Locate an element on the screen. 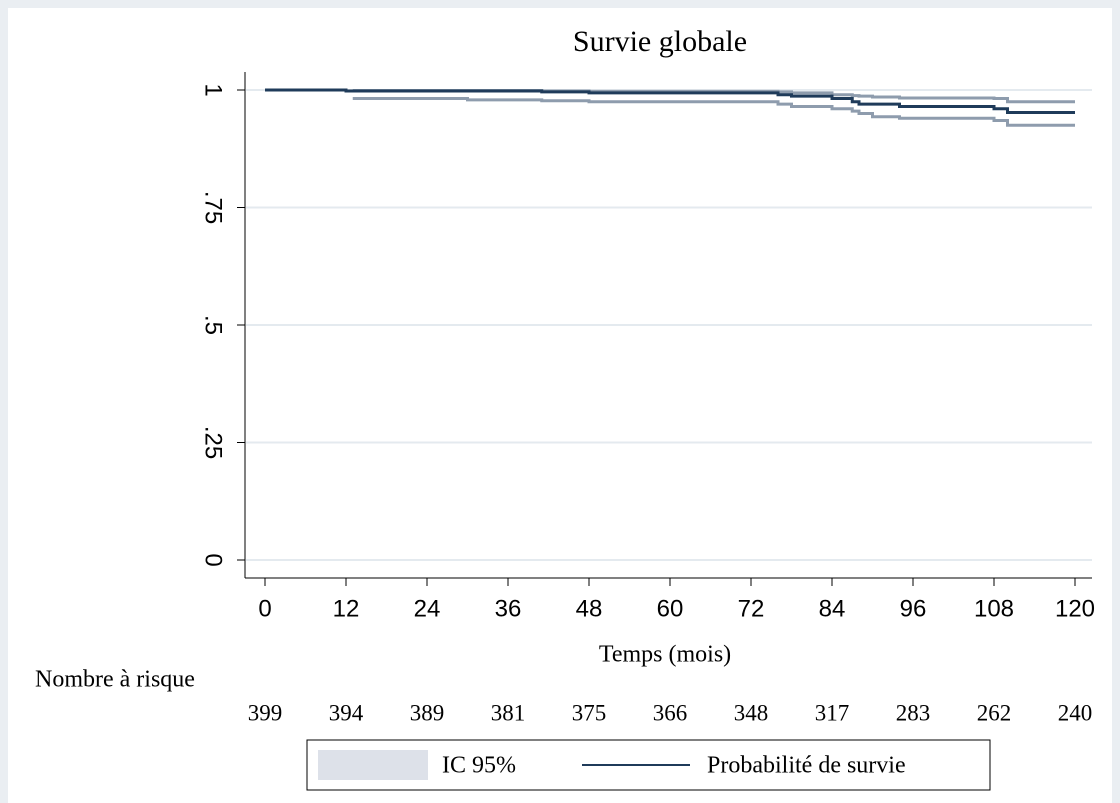  y-tick-label: .75 is located at coordinates (213, 207).